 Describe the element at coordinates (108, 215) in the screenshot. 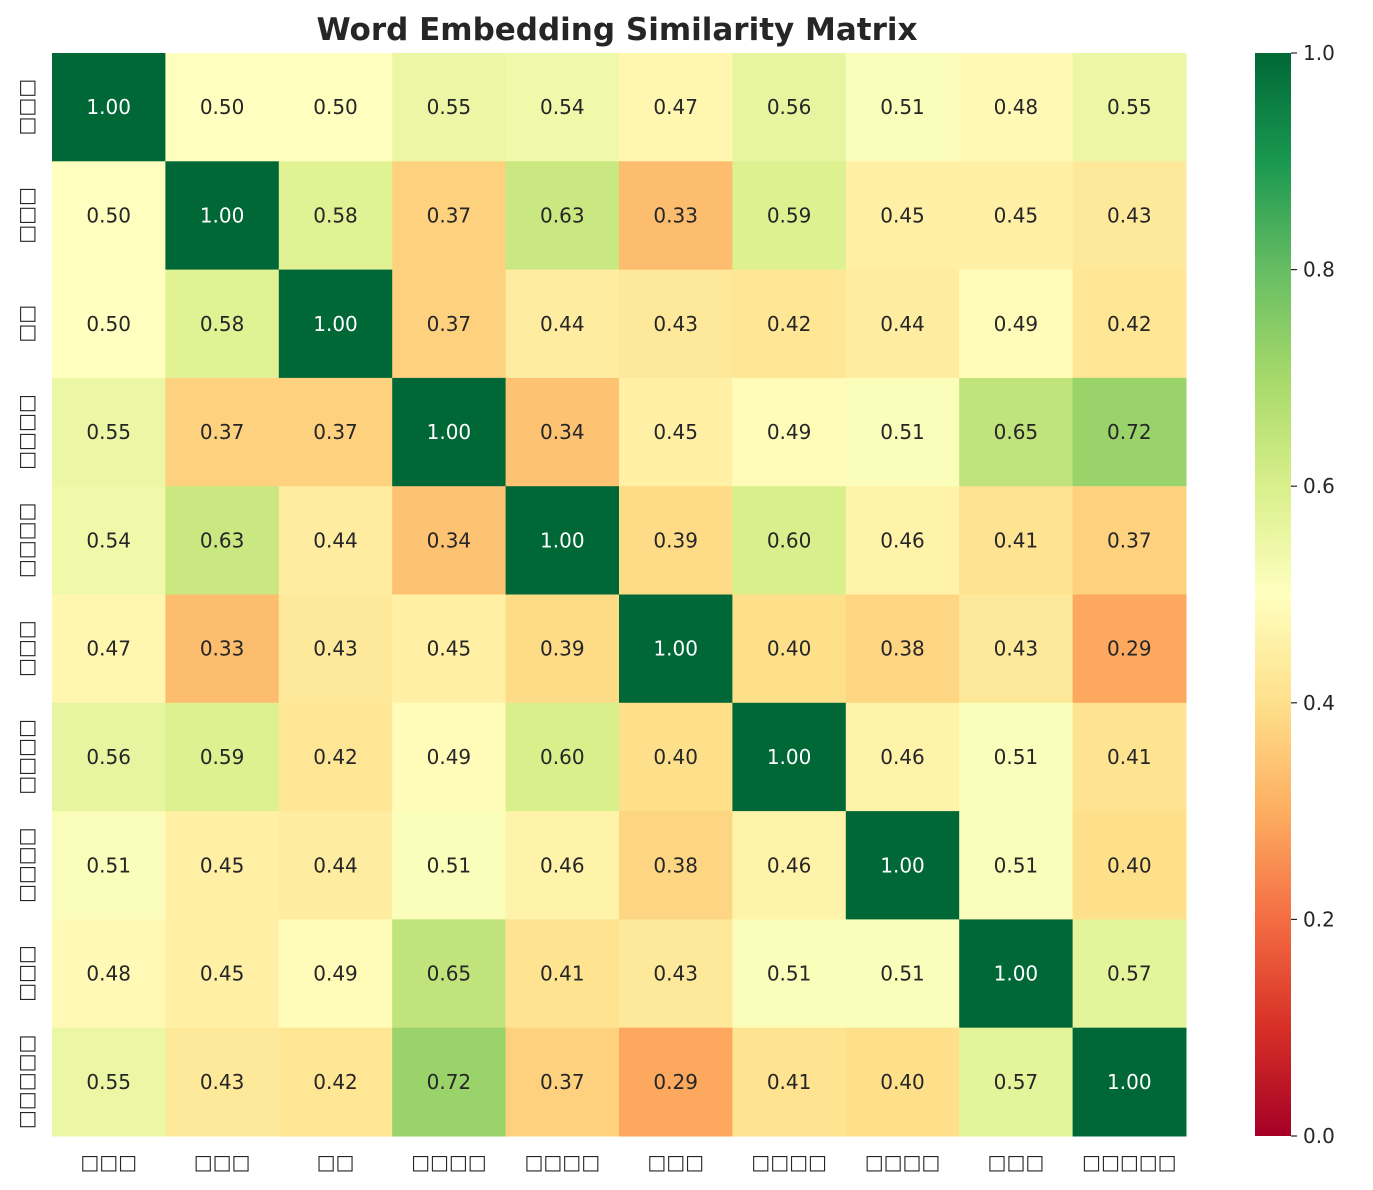

I see `cell-value-label: 0.50` at that location.